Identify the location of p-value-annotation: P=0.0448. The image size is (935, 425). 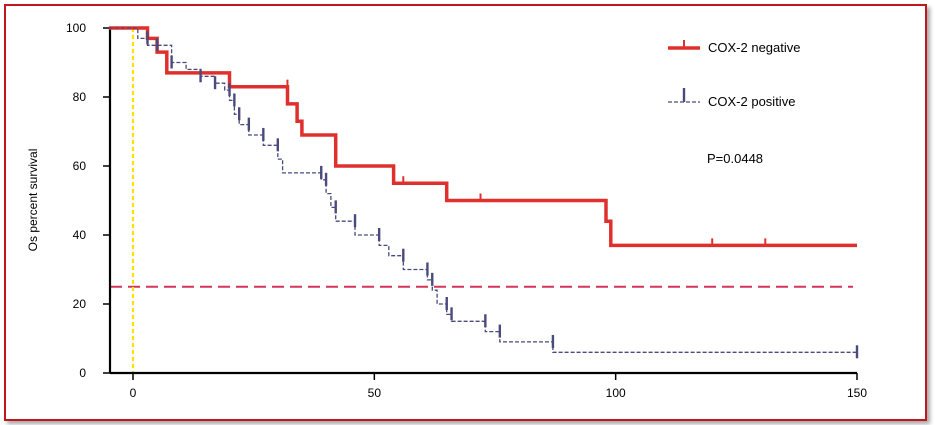
(735, 158).